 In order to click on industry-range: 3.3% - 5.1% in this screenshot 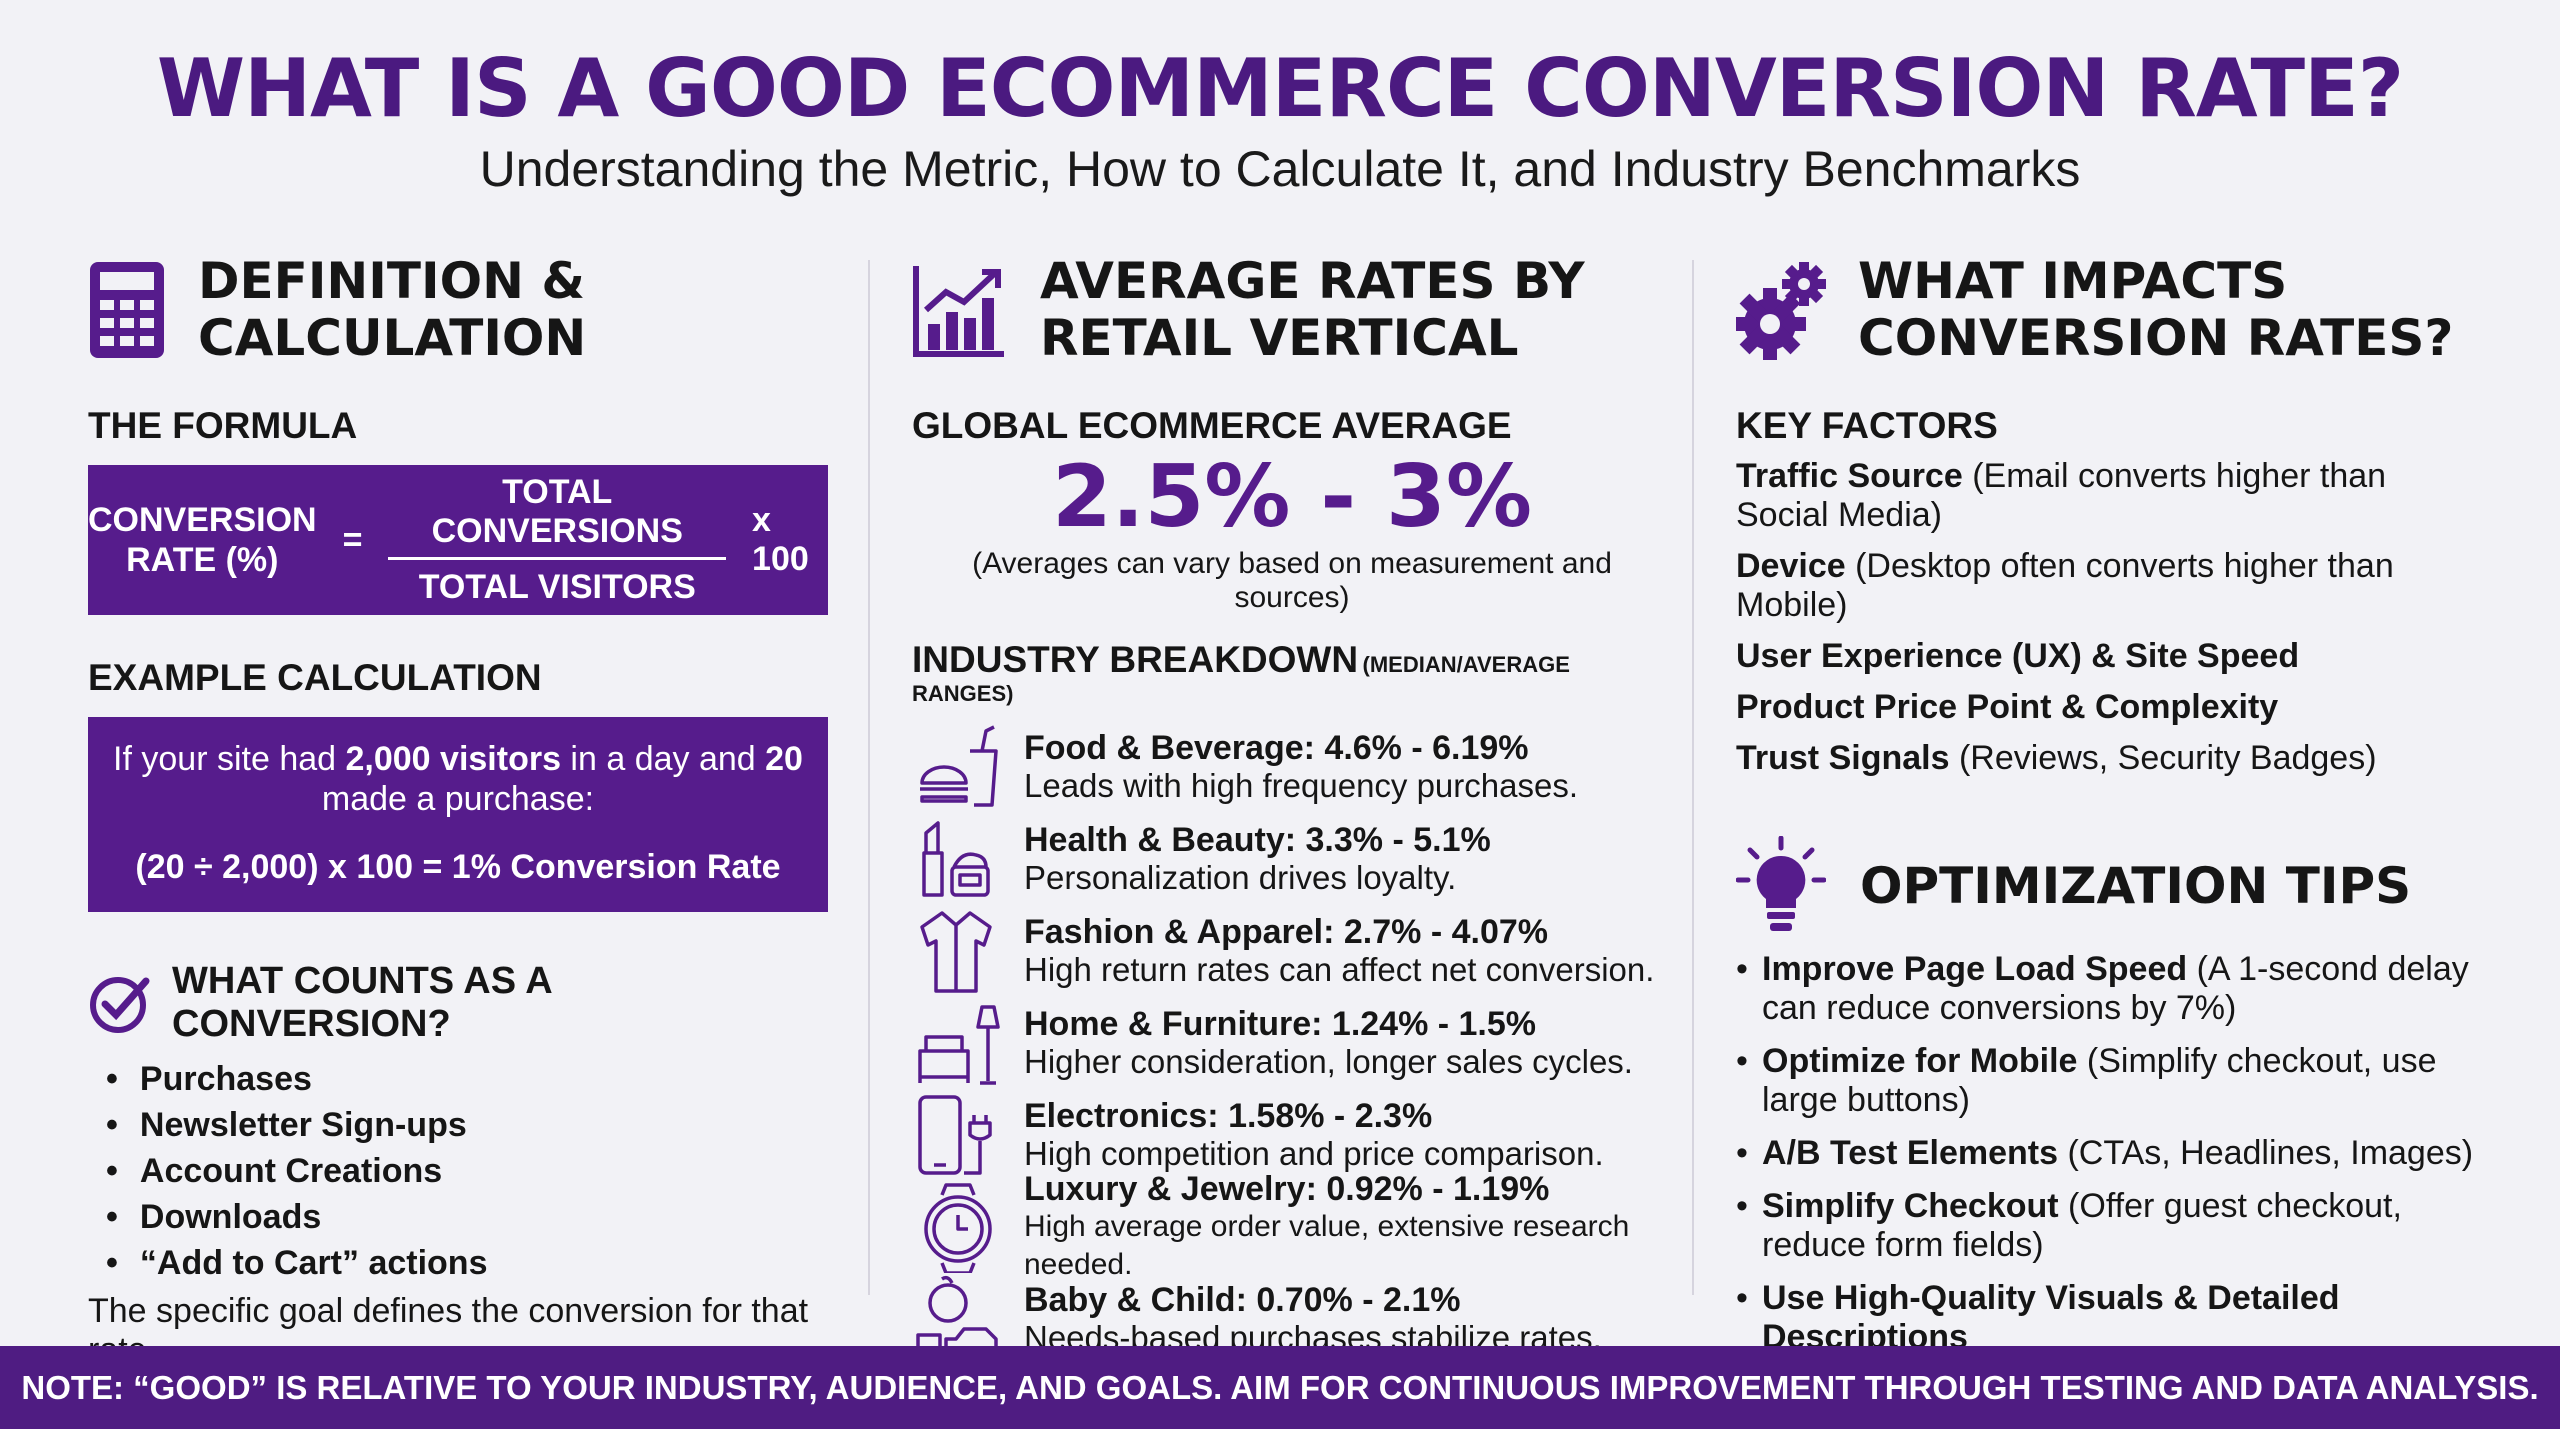, I will do `click(1398, 840)`.